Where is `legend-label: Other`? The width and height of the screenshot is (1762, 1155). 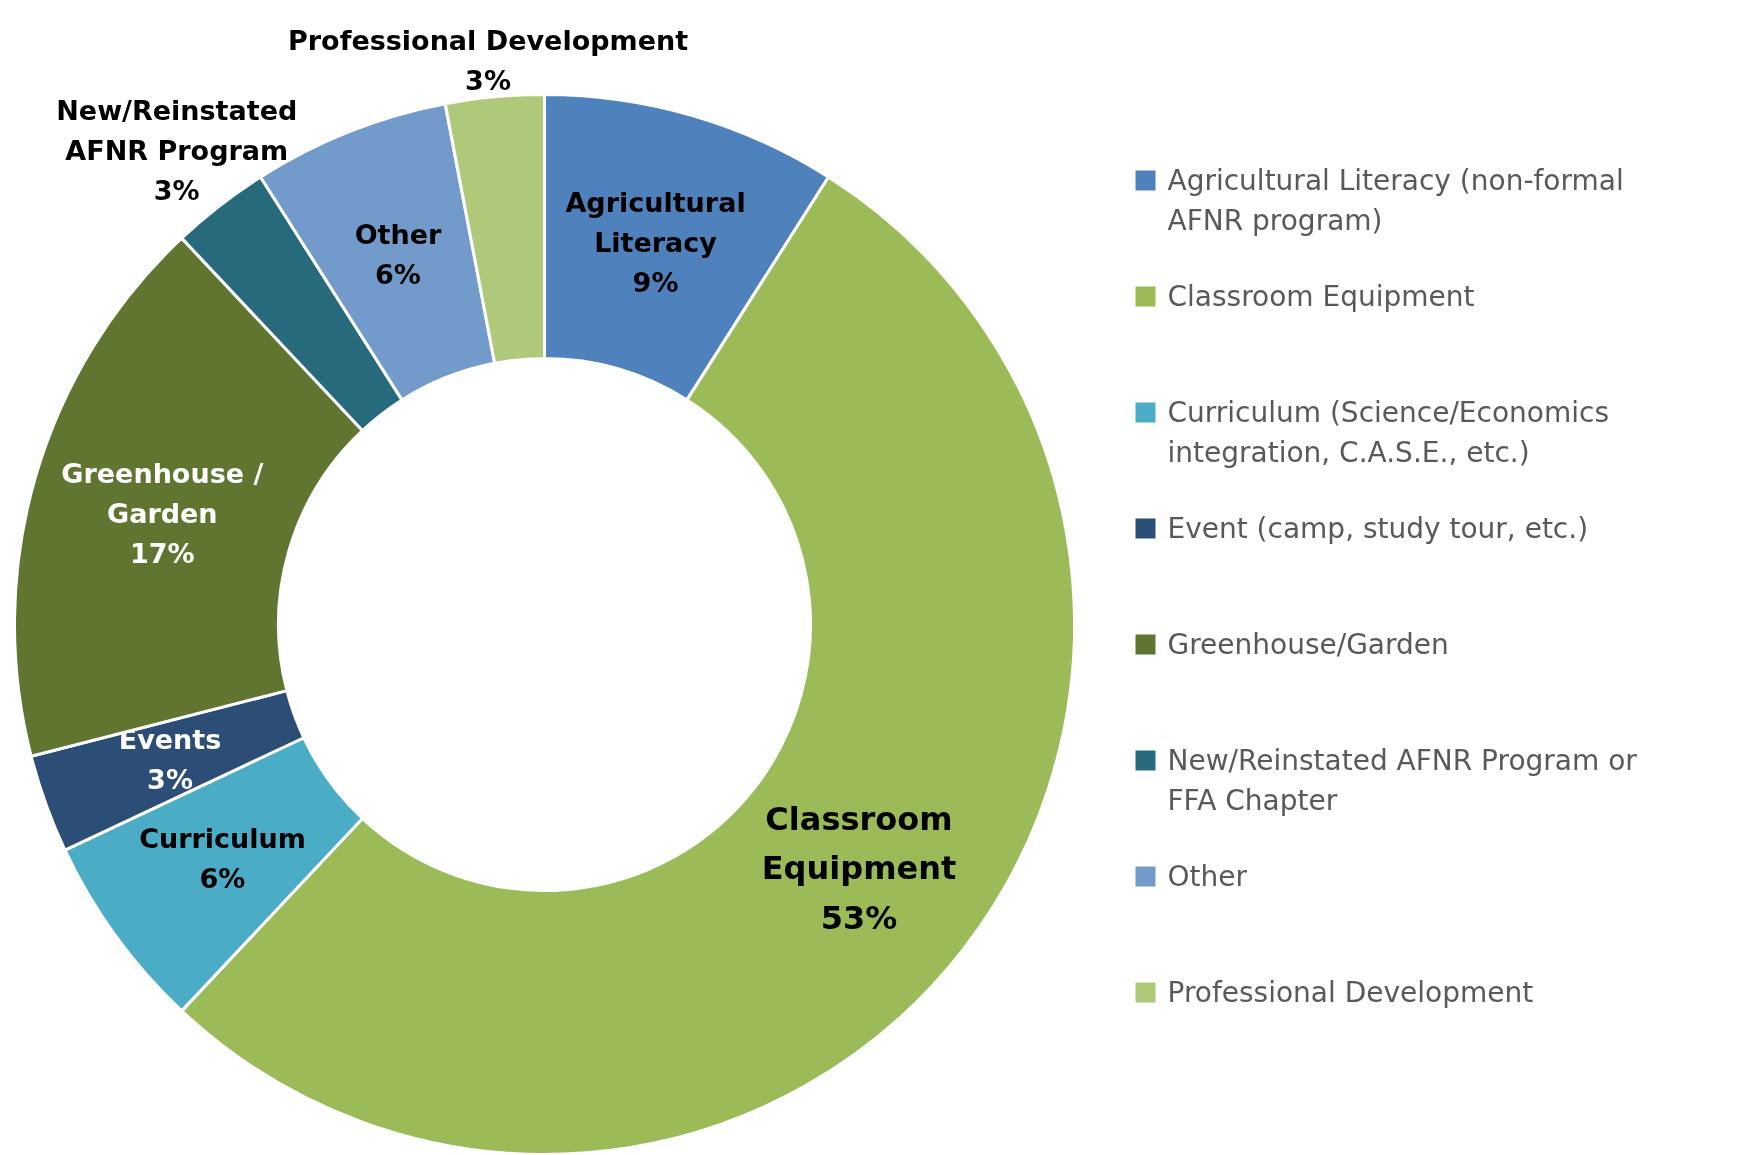 legend-label: Other is located at coordinates (1207, 876).